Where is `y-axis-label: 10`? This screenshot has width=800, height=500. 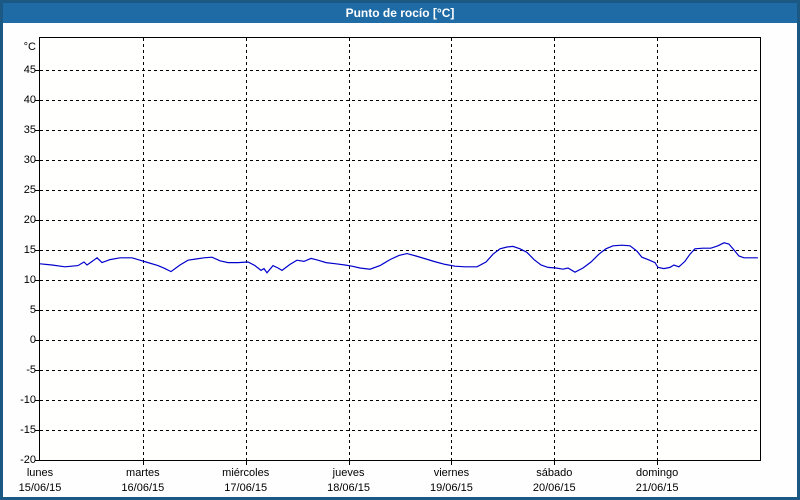 y-axis-label: 10 is located at coordinates (29, 279).